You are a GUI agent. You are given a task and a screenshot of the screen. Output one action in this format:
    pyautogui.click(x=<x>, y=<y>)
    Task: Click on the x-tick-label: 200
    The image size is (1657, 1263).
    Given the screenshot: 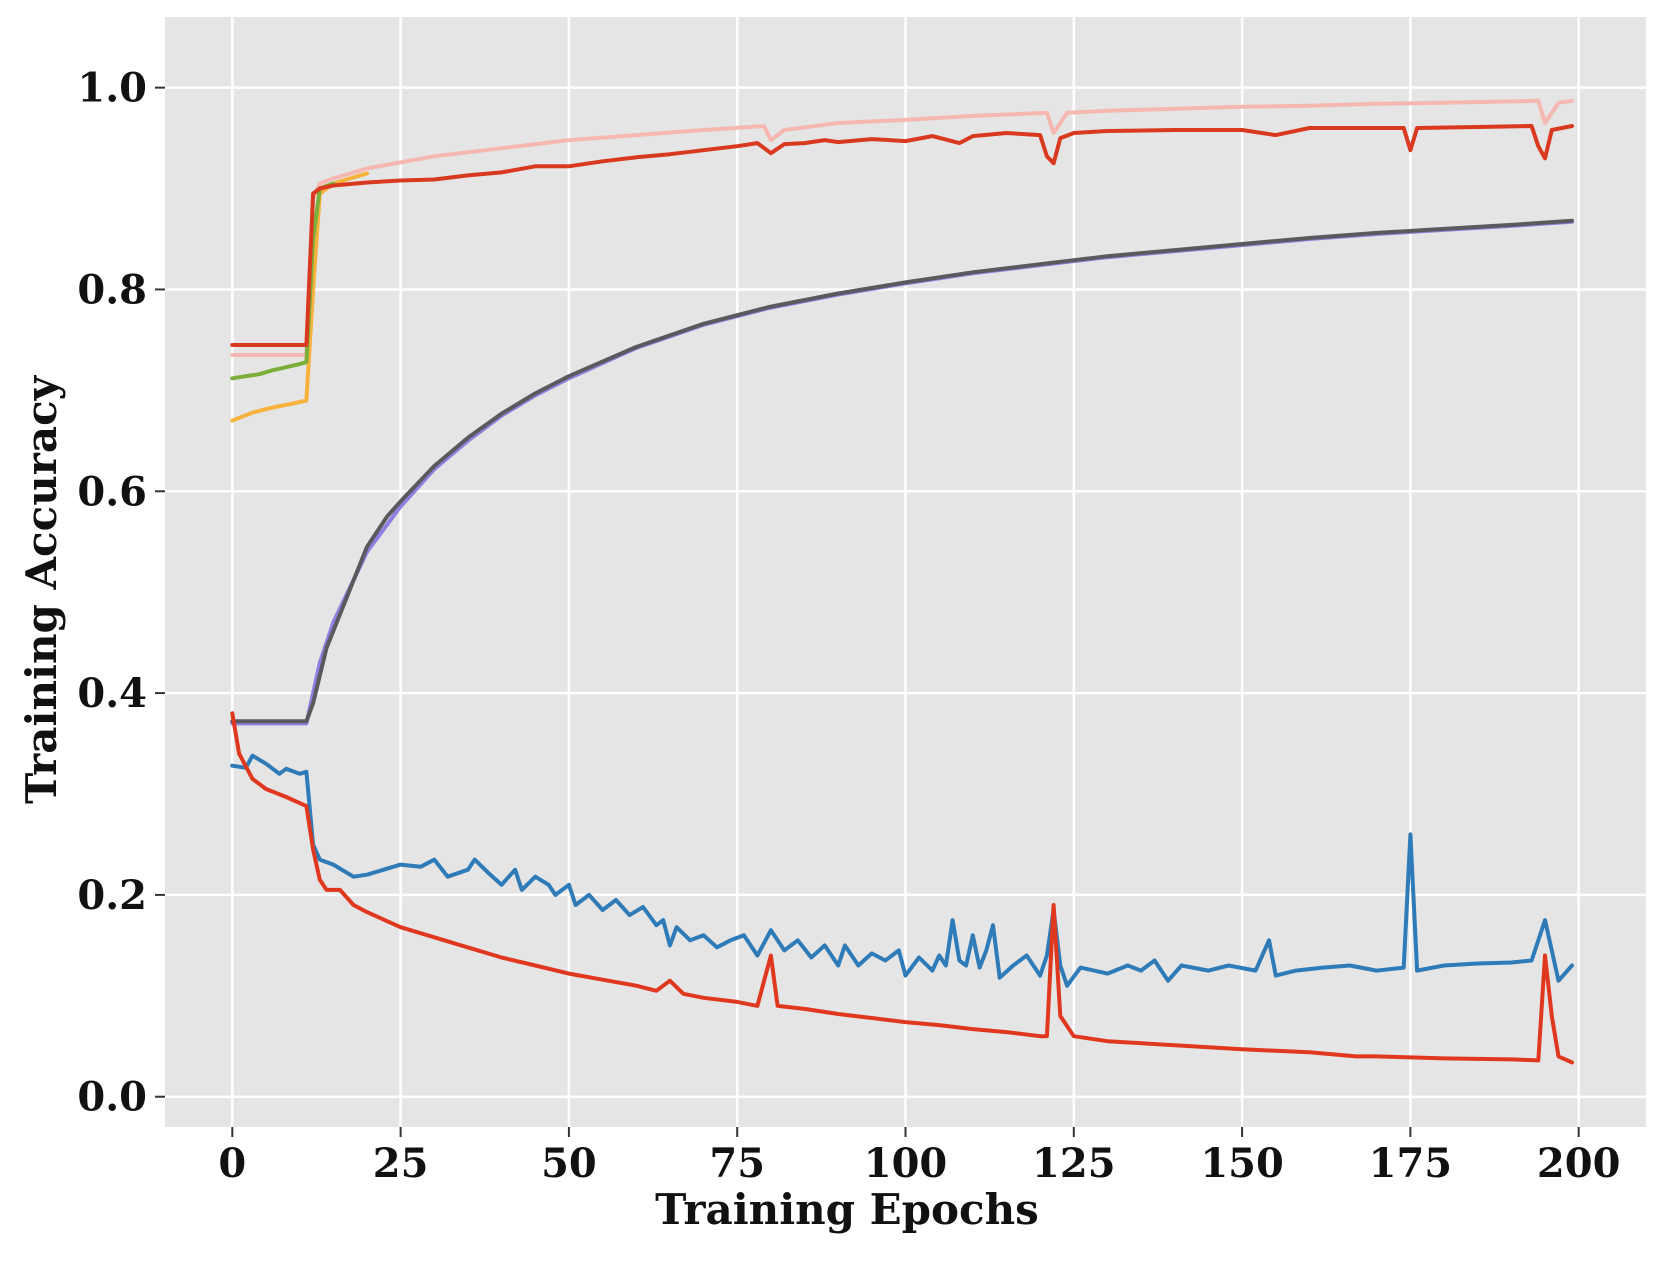 What is the action you would take?
    pyautogui.click(x=1579, y=1163)
    